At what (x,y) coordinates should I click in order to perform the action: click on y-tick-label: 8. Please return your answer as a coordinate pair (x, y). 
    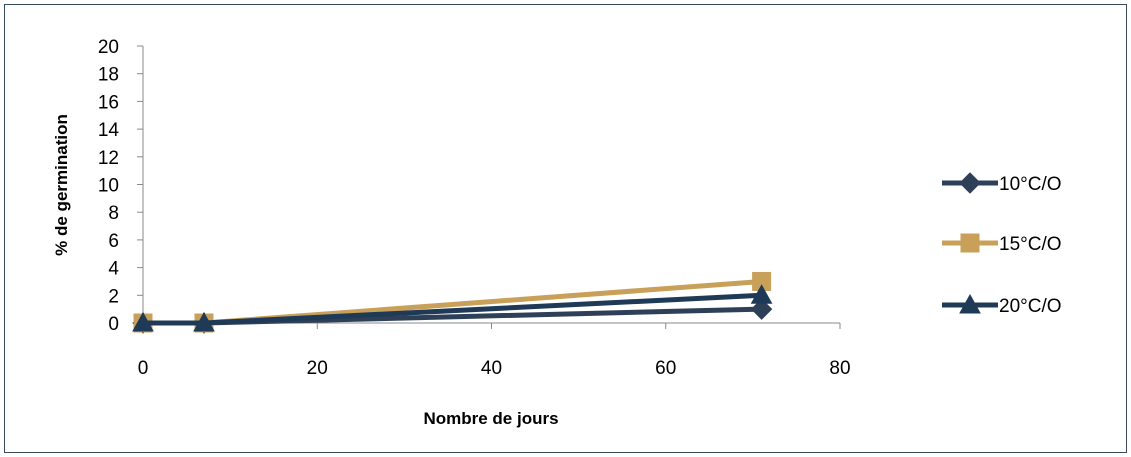
    Looking at the image, I should click on (113, 213).